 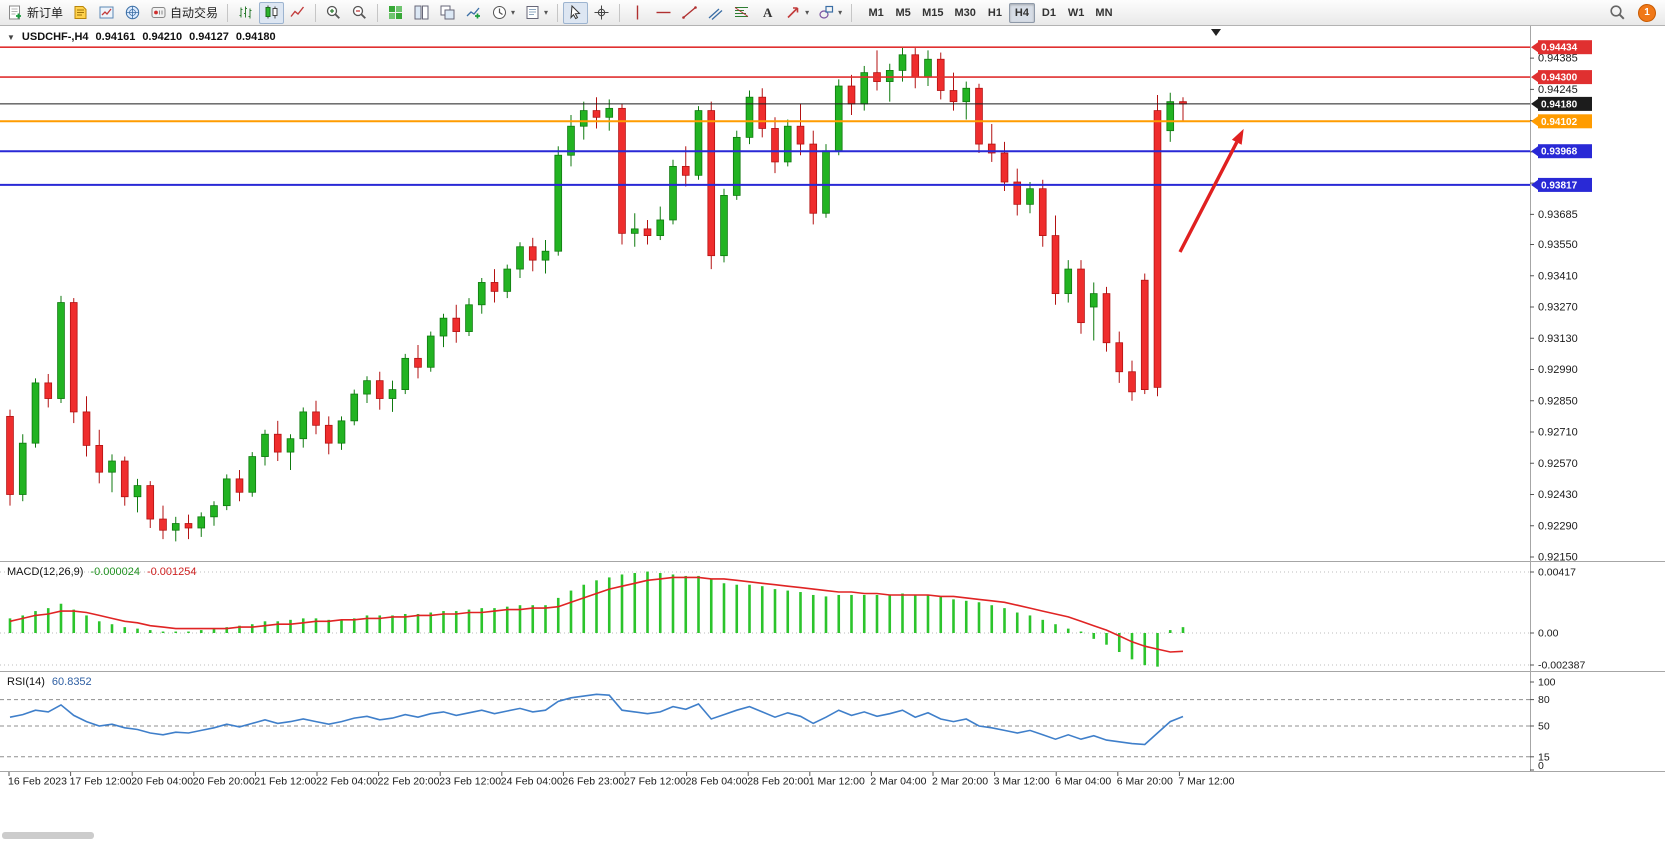 I want to click on fibonacci-button, so click(x=741, y=13).